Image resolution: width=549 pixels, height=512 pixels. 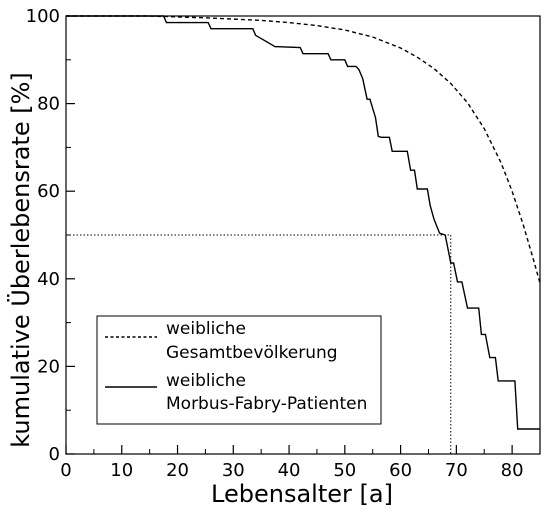 What do you see at coordinates (302, 494) in the screenshot?
I see `x-axis-title: Lebensalter [a]` at bounding box center [302, 494].